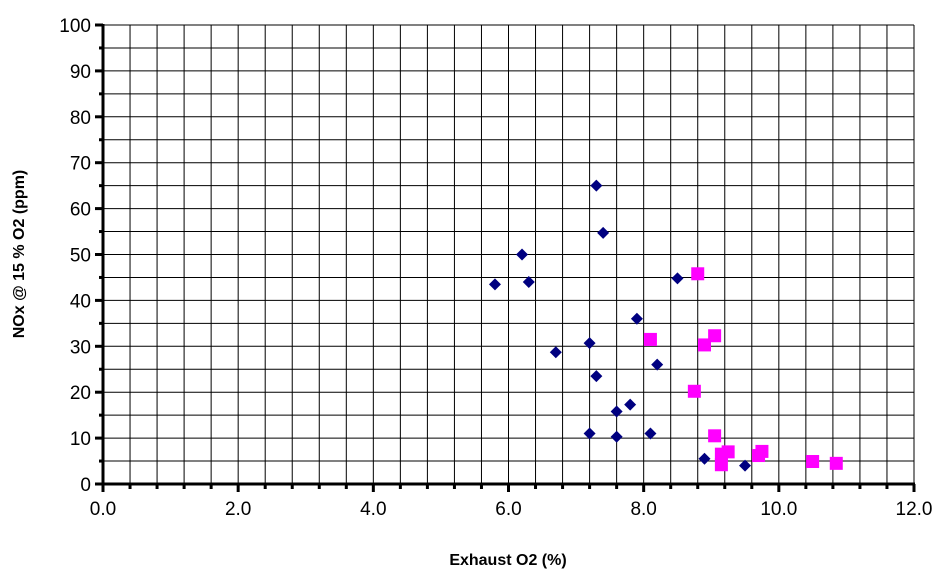 This screenshot has height=570, width=939. What do you see at coordinates (238, 509) in the screenshot?
I see `x-tick-label: 2.0` at bounding box center [238, 509].